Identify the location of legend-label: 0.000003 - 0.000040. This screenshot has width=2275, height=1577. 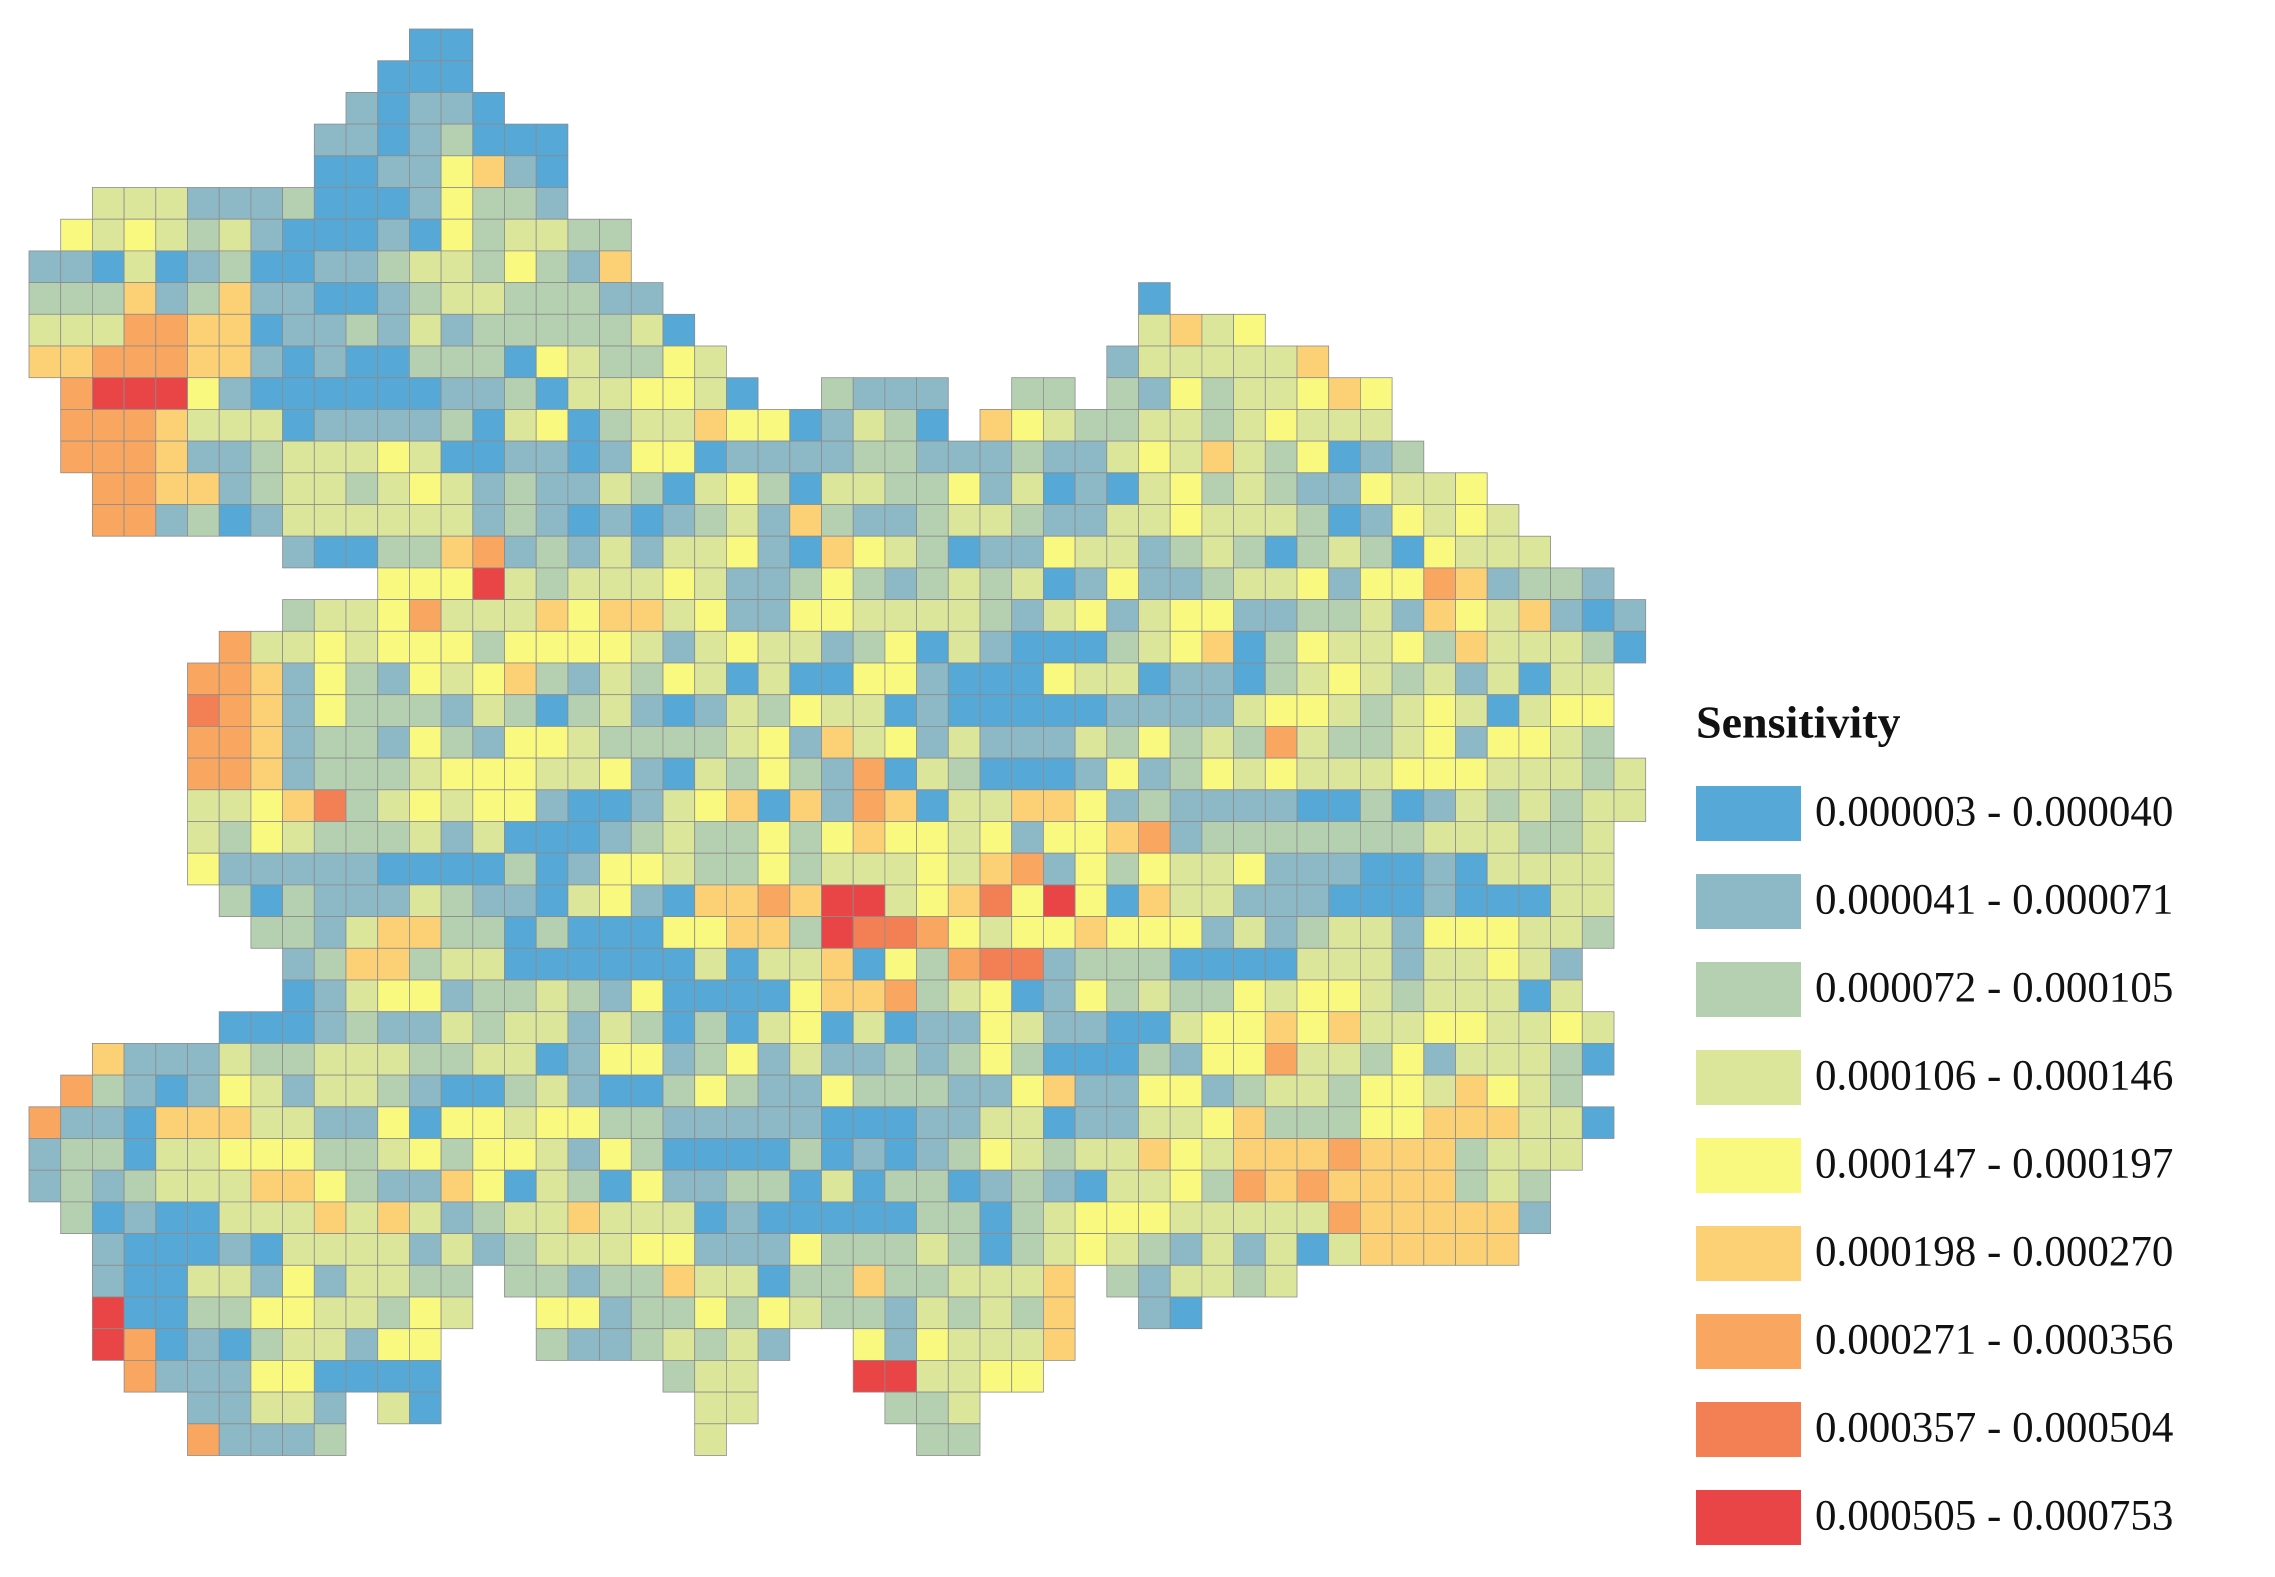
(1994, 811).